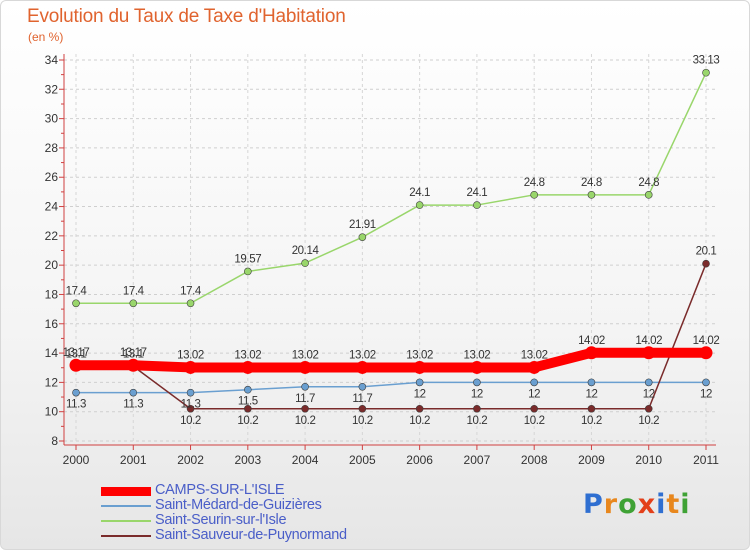 This screenshot has height=550, width=750. Describe the element at coordinates (477, 460) in the screenshot. I see `x-tick-label: 2007` at that location.